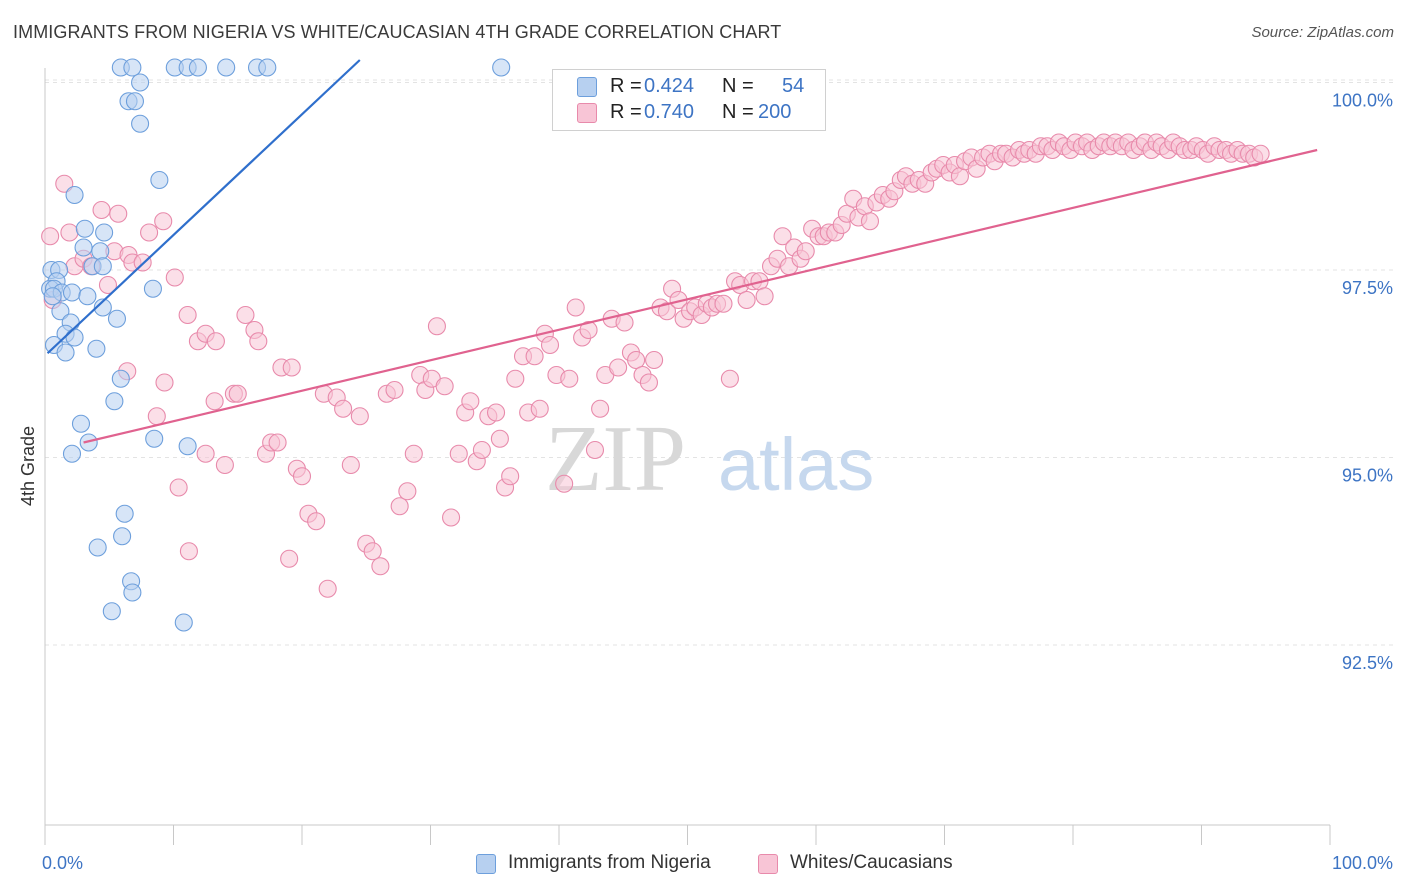 This screenshot has width=1406, height=892. I want to click on legend-swatch-nigeria, so click(587, 87).